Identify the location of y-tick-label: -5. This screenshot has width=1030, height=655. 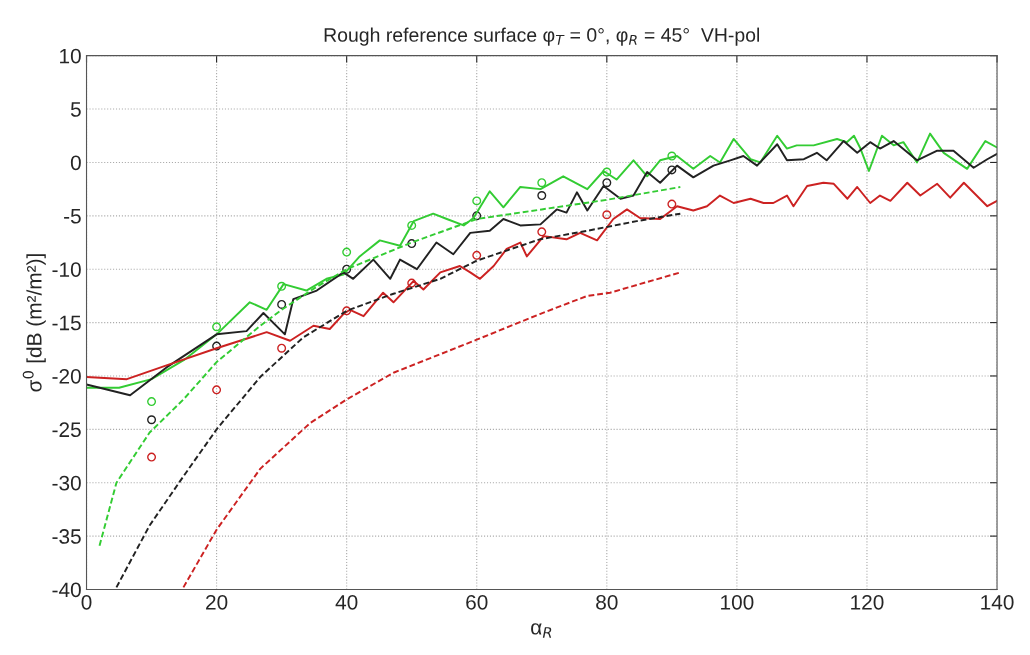
(72, 216).